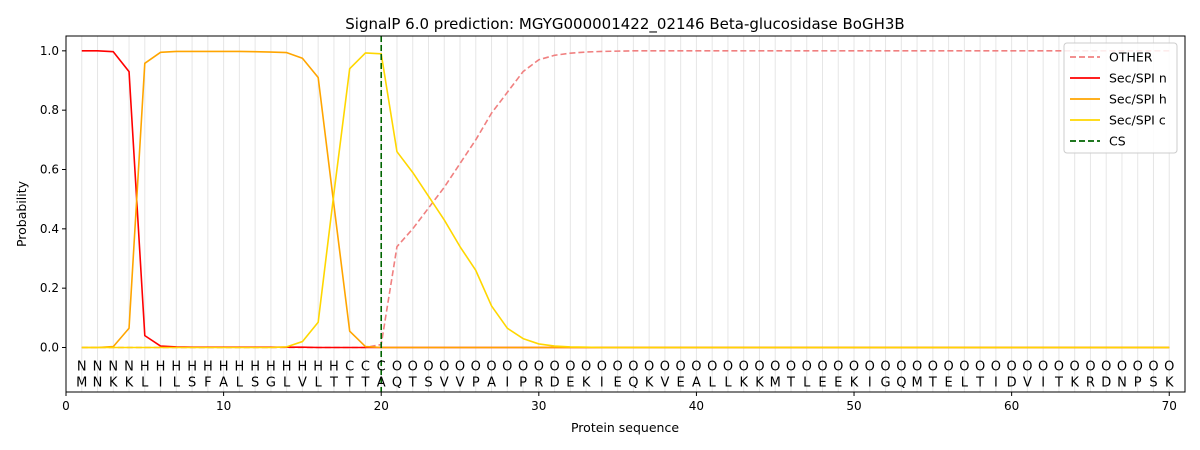 The height and width of the screenshot is (450, 1200). Describe the element at coordinates (1169, 406) in the screenshot. I see `x-tick-label: 70` at that location.